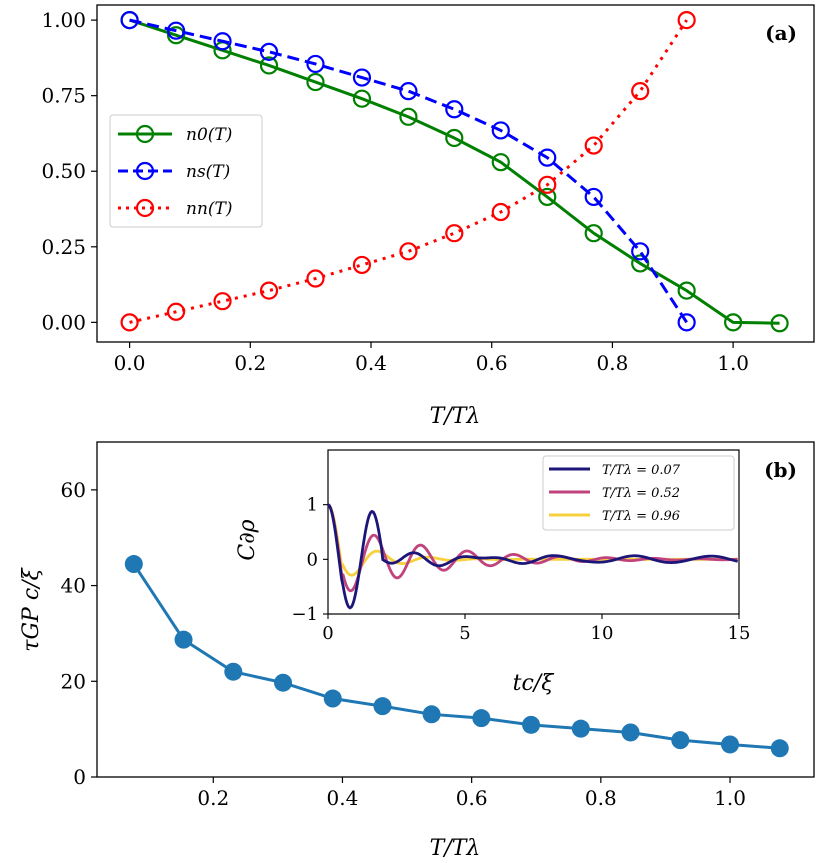 The image size is (822, 863). What do you see at coordinates (63, 247) in the screenshot?
I see `y-tick-label: 0.25` at bounding box center [63, 247].